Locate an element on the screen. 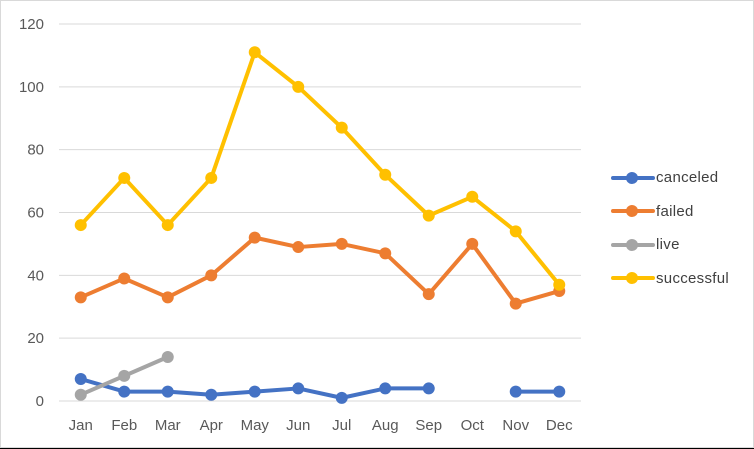 This screenshot has width=754, height=449. x-tick-label: Aug is located at coordinates (385, 425).